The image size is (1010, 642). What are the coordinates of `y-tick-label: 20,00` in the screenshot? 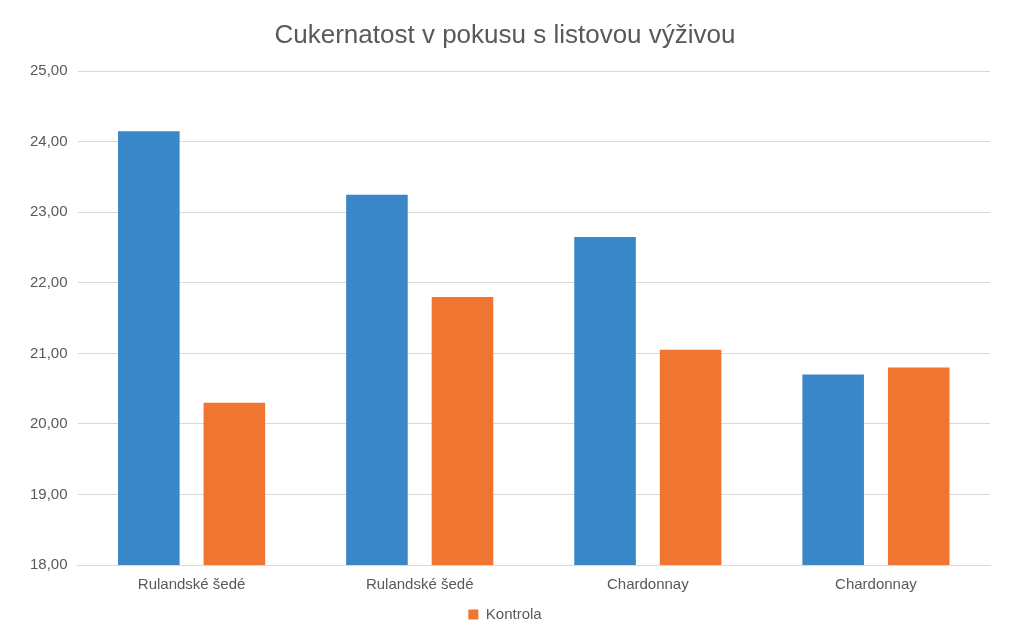 It's located at (48, 423).